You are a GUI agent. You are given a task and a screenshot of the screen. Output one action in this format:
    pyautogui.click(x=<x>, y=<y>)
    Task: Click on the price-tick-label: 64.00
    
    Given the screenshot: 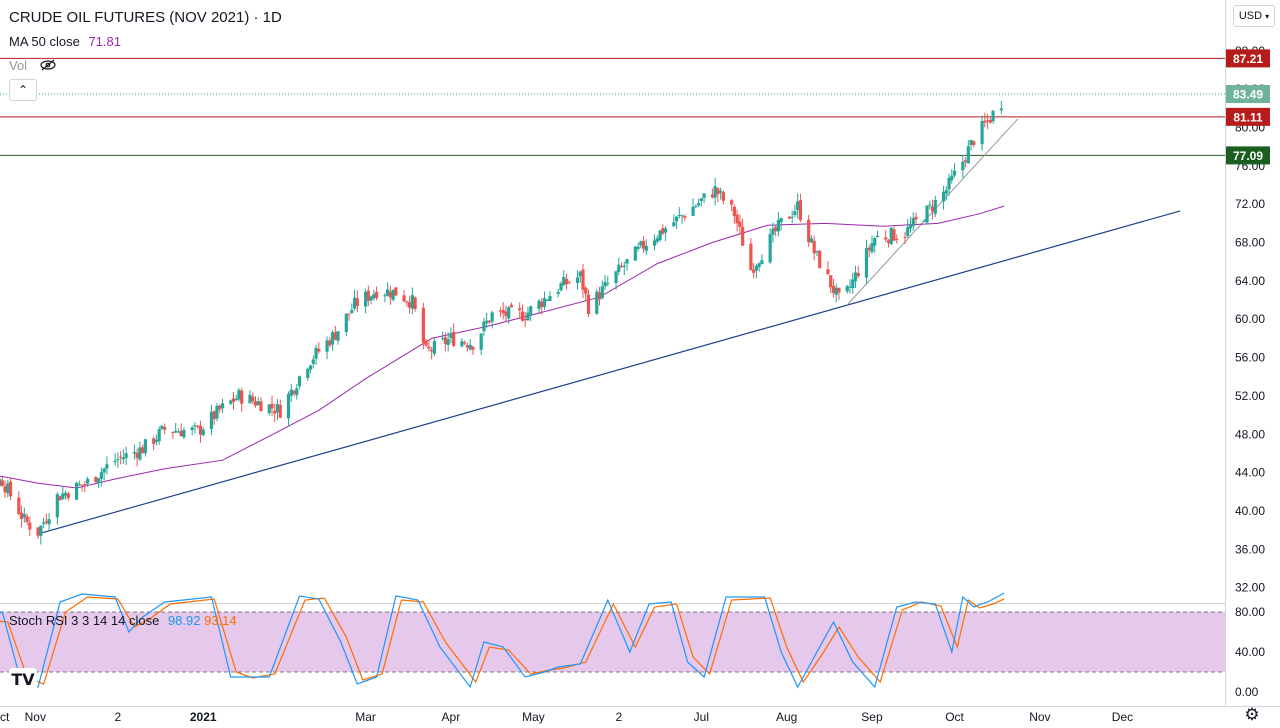 What is the action you would take?
    pyautogui.click(x=1250, y=281)
    